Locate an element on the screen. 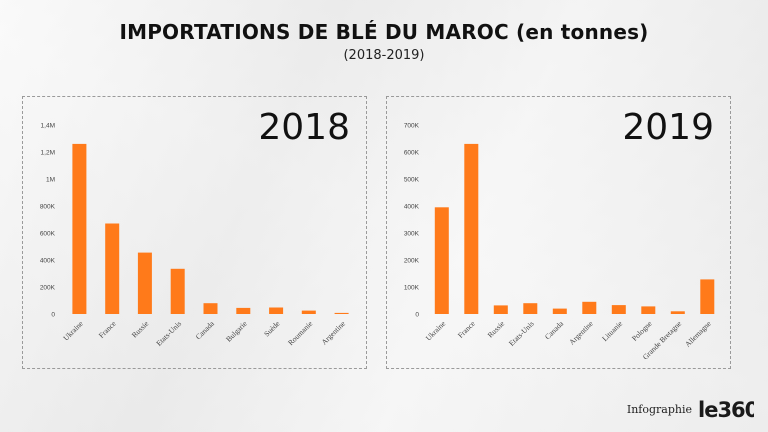 The image size is (768, 432). y-tick-label: 1,4M is located at coordinates (48, 126).